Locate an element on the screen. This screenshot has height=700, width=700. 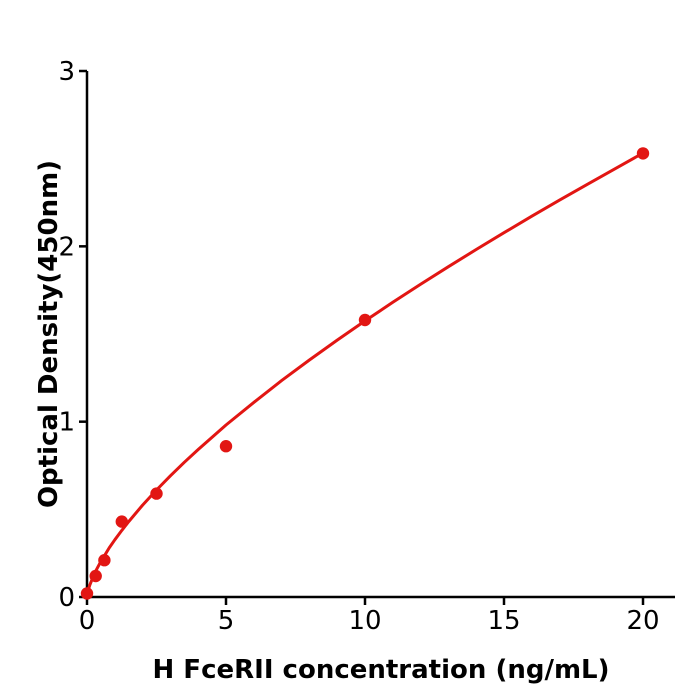
x-axis-title: H FceRII concentration (ng/mL) is located at coordinates (381, 670).